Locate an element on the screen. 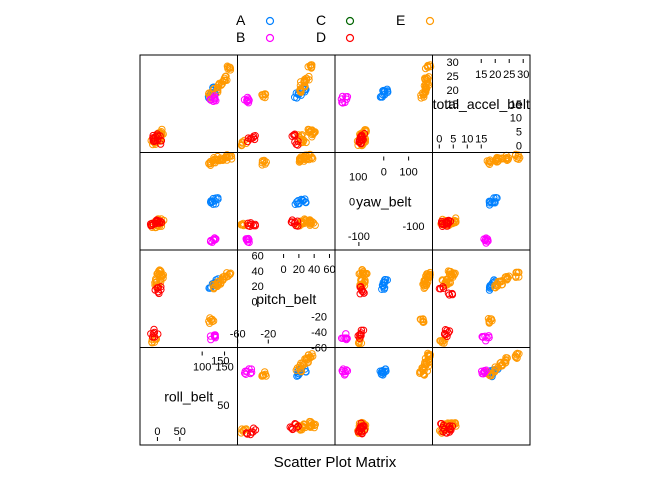  legend: AB CD E is located at coordinates (335, 28).